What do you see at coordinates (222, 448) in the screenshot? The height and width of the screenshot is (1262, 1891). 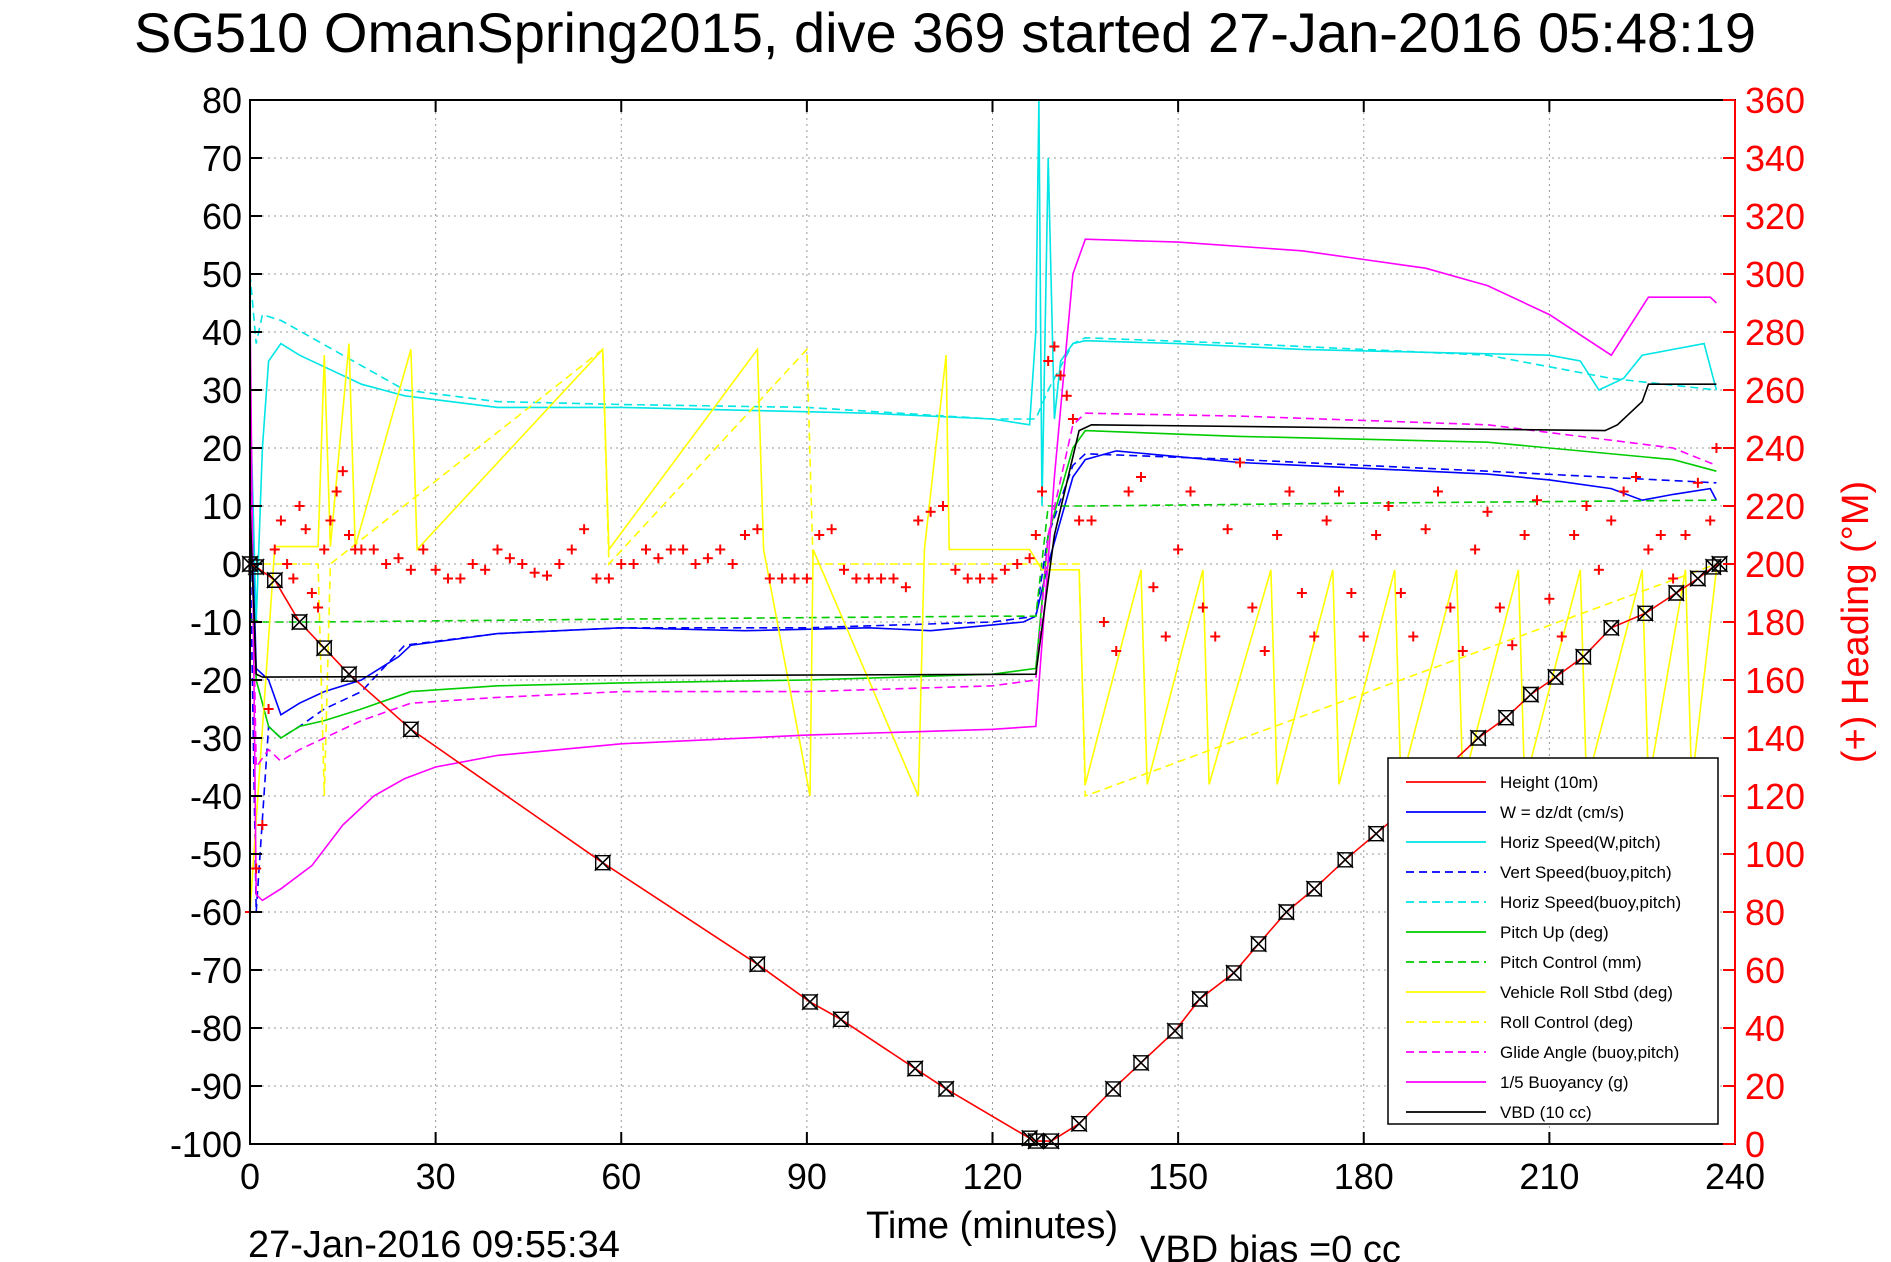 I see `y-tick-label: 20` at bounding box center [222, 448].